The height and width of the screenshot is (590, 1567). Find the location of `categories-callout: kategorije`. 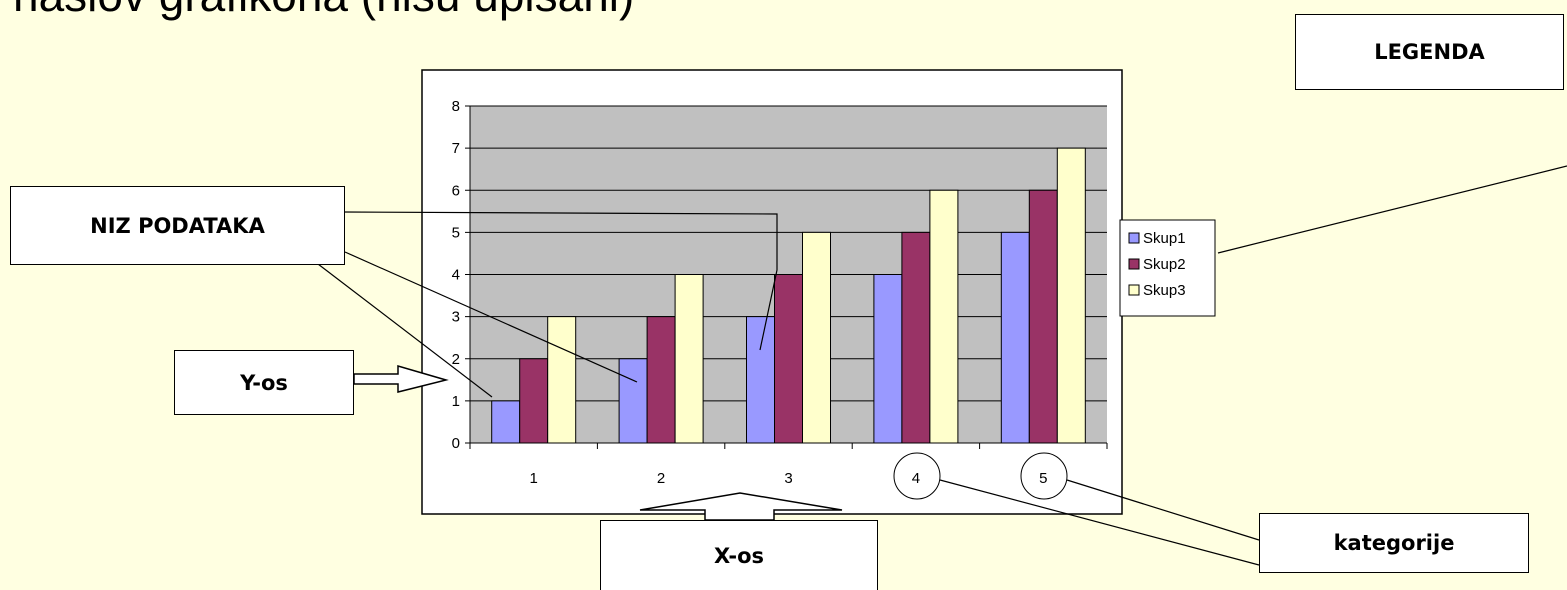

categories-callout: kategorije is located at coordinates (1394, 543).